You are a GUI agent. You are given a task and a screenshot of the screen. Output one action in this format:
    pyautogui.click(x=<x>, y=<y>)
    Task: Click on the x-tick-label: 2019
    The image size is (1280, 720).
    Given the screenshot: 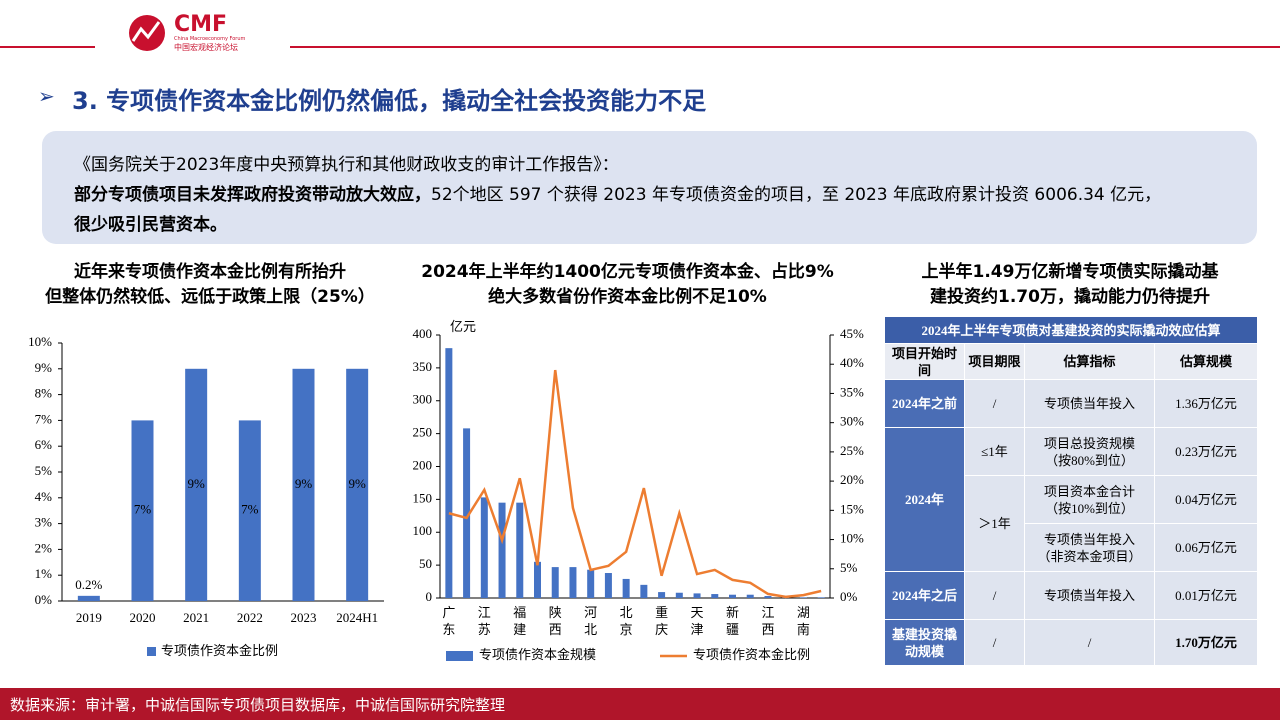 What is the action you would take?
    pyautogui.click(x=89, y=617)
    